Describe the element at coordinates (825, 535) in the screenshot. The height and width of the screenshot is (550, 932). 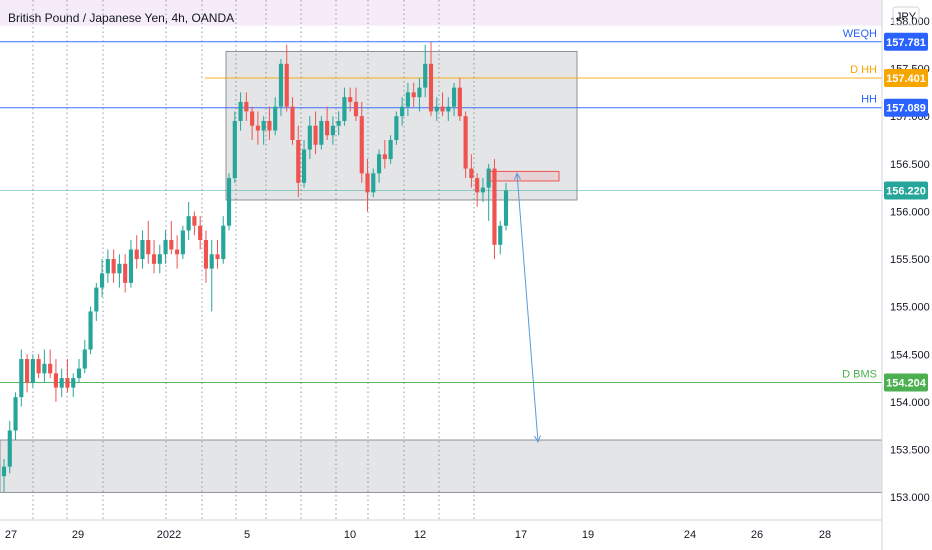
I see `x-tick-label: 28` at that location.